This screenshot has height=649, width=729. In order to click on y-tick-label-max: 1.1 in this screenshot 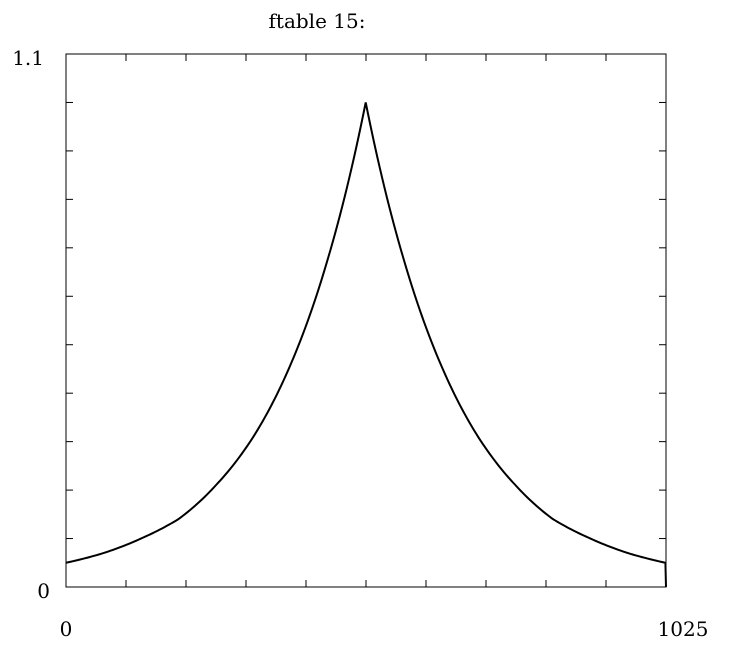, I will do `click(28, 58)`.